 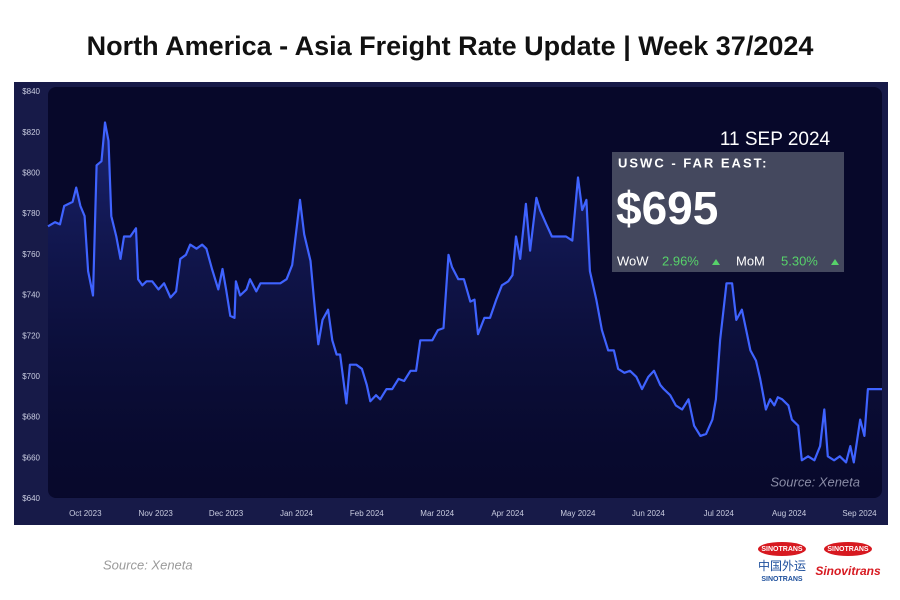 I want to click on logo-sinovitrans: SINOTRANS Sinovitrans, so click(x=848, y=560).